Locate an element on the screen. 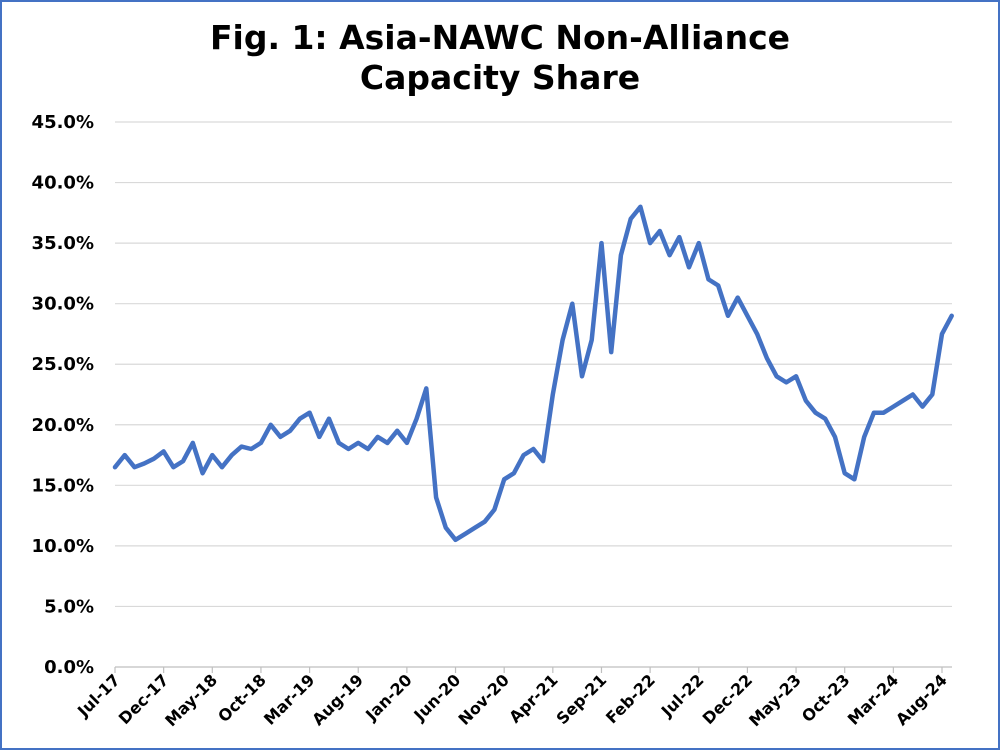 The height and width of the screenshot is (750, 1000). y-tick-label: 30.0% is located at coordinates (63, 304).